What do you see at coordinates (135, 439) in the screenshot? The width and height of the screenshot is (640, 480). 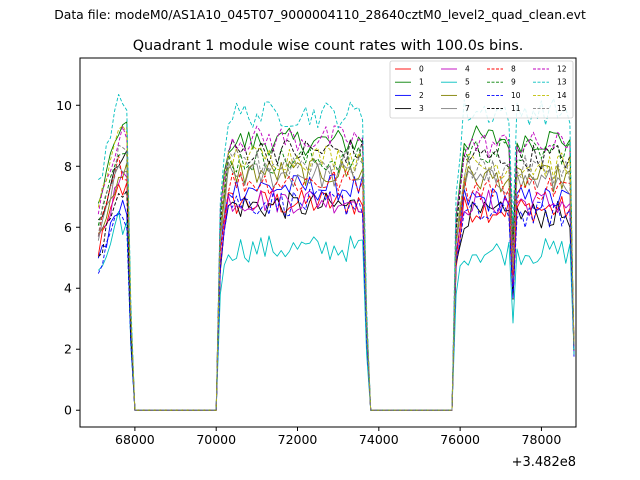 I see `x-tick-label: 68000` at bounding box center [135, 439].